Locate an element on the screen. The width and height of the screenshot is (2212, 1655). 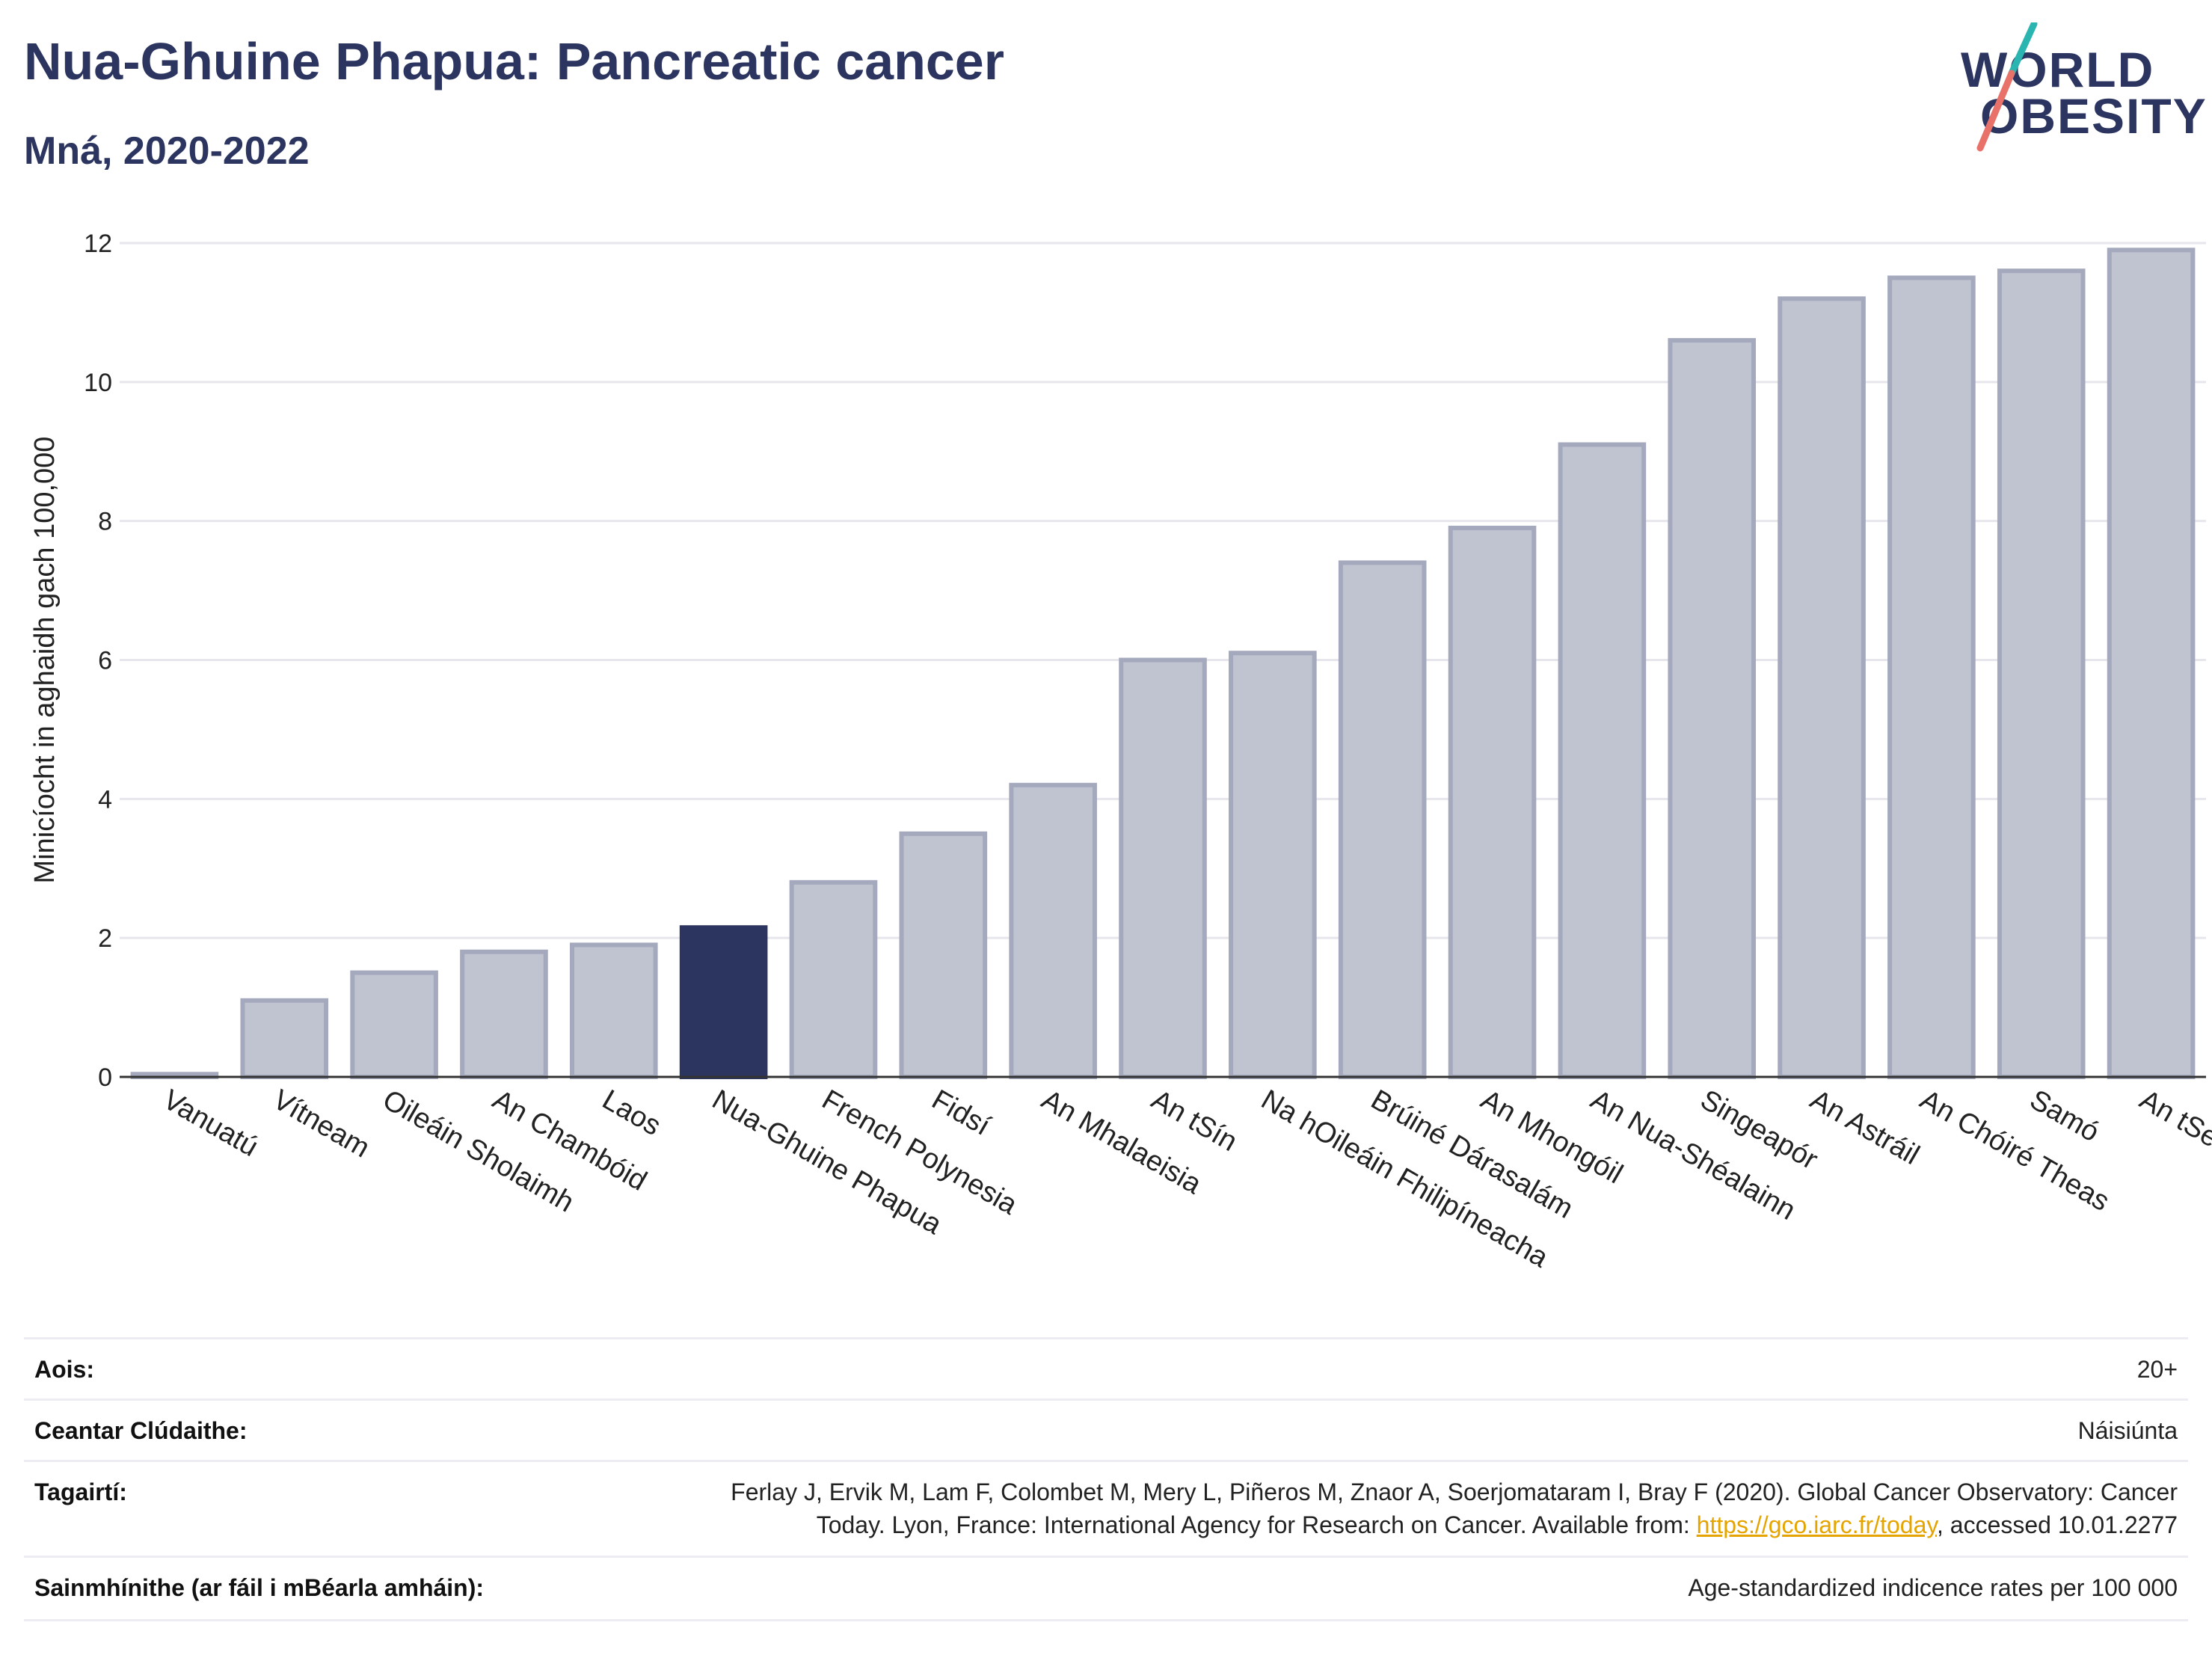
x-tick-label: Oileáin Sholaimh is located at coordinates (479, 1151).